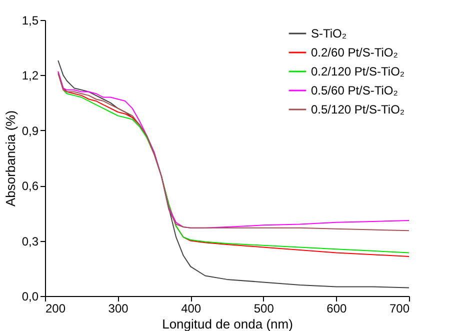 This screenshot has height=331, width=474. What do you see at coordinates (10, 158) in the screenshot?
I see `y-axis-title: Absorbancia (%)` at bounding box center [10, 158].